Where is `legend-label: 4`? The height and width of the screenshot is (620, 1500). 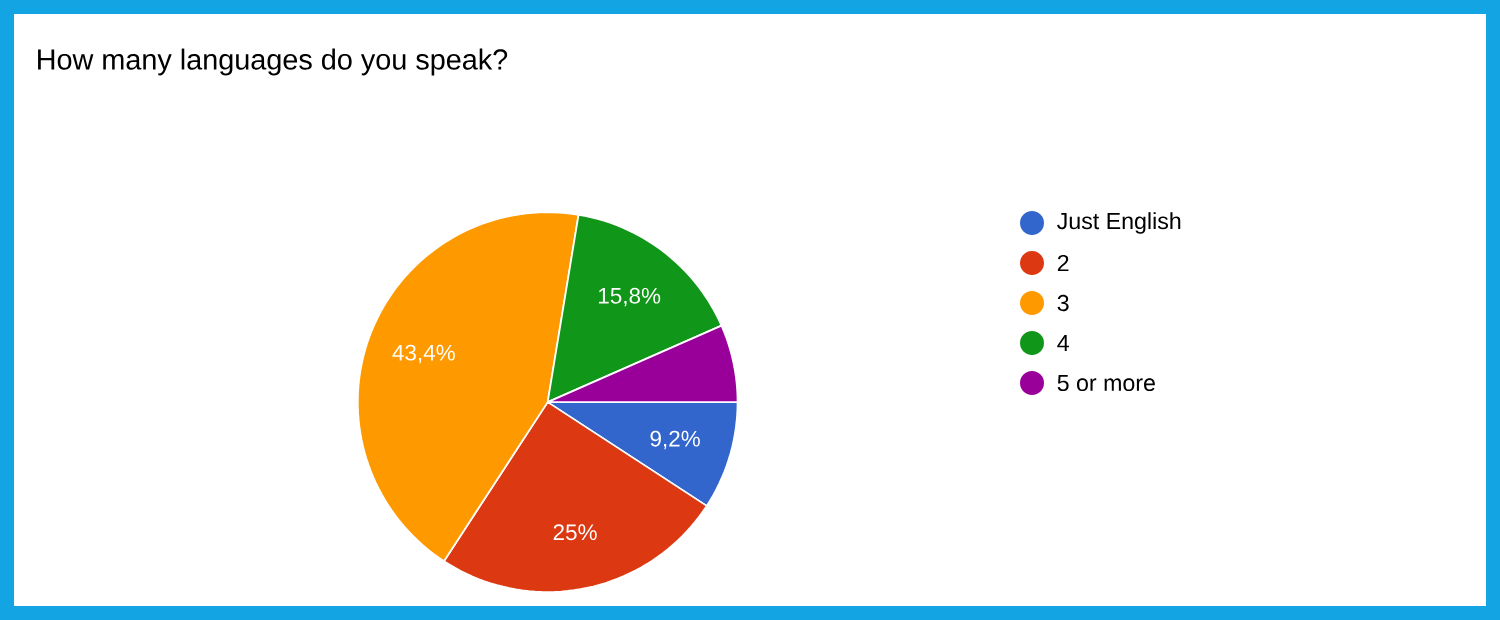 legend-label: 4 is located at coordinates (1063, 342).